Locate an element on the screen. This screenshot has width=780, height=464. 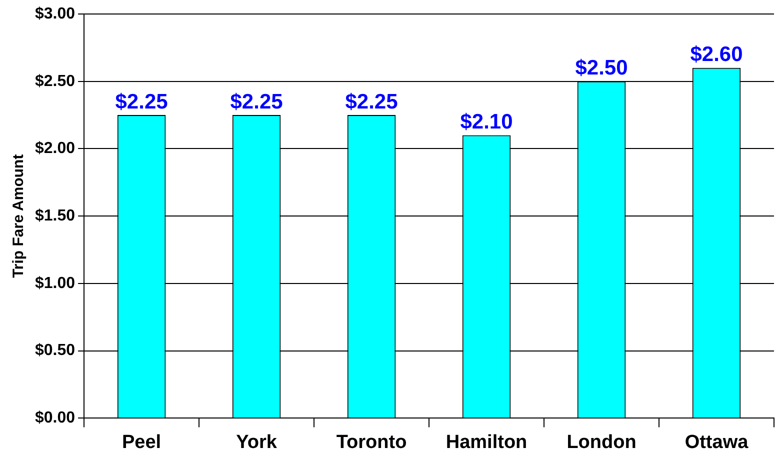
y-tick-label: $1.50 is located at coordinates (55, 216).